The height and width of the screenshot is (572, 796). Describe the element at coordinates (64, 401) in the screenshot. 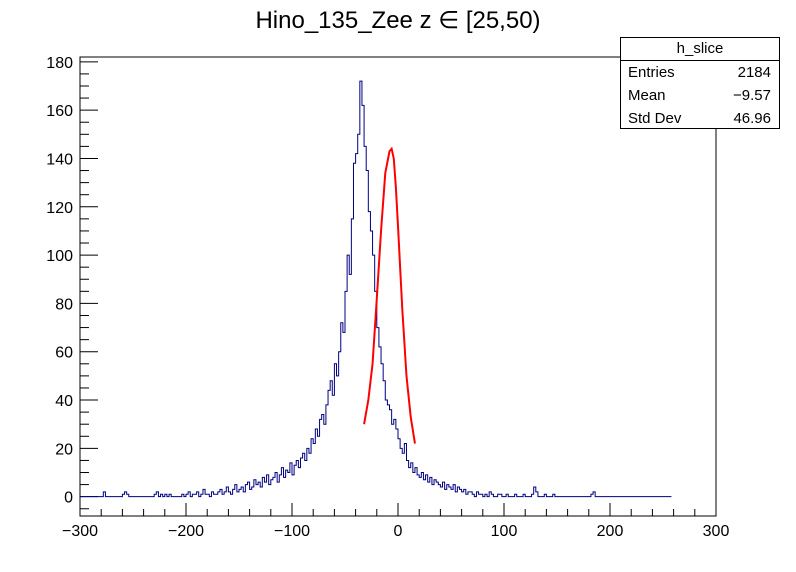

I see `y-tick-label: 40` at that location.